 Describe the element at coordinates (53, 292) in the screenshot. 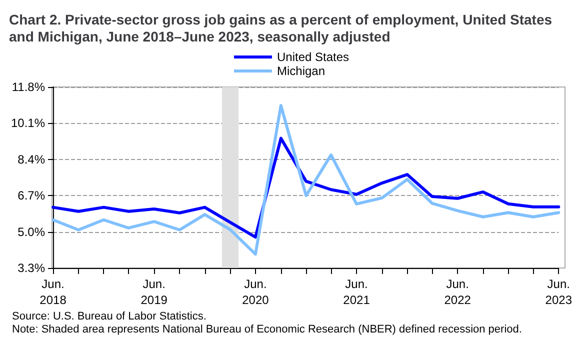

I see `x-tick-label: Jun. 2018` at that location.